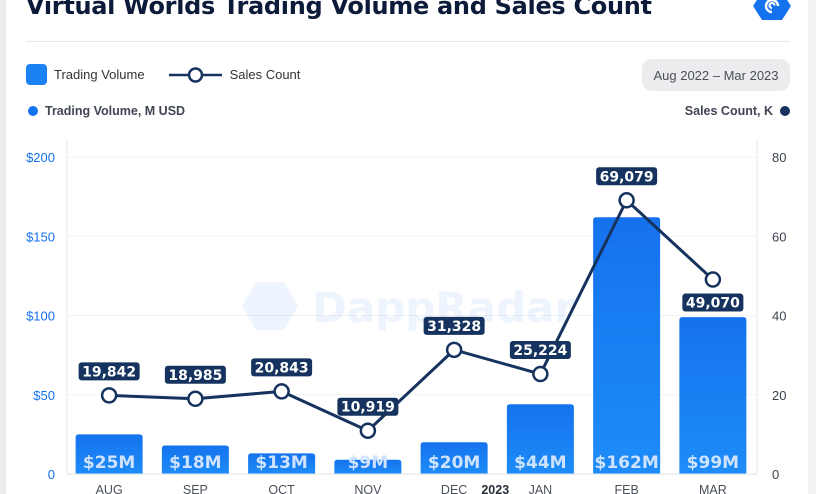  What do you see at coordinates (626, 200) in the screenshot?
I see `sales-point-feb` at bounding box center [626, 200].